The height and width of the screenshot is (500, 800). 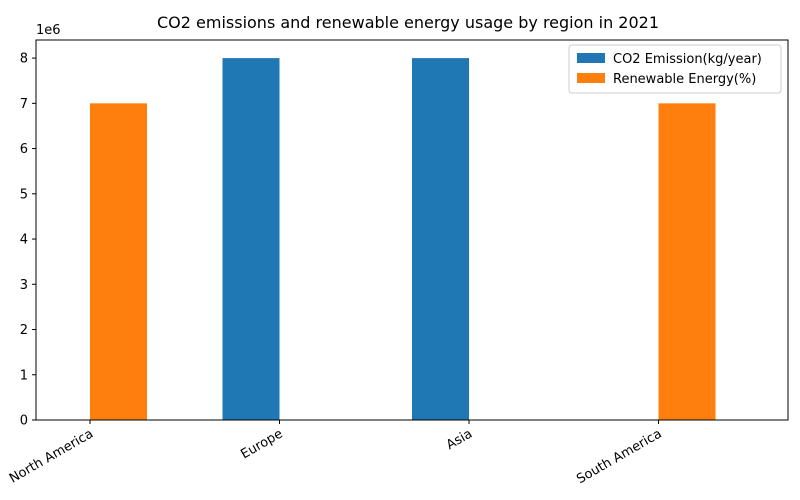 I want to click on y-tick-label: 6, so click(x=24, y=149).